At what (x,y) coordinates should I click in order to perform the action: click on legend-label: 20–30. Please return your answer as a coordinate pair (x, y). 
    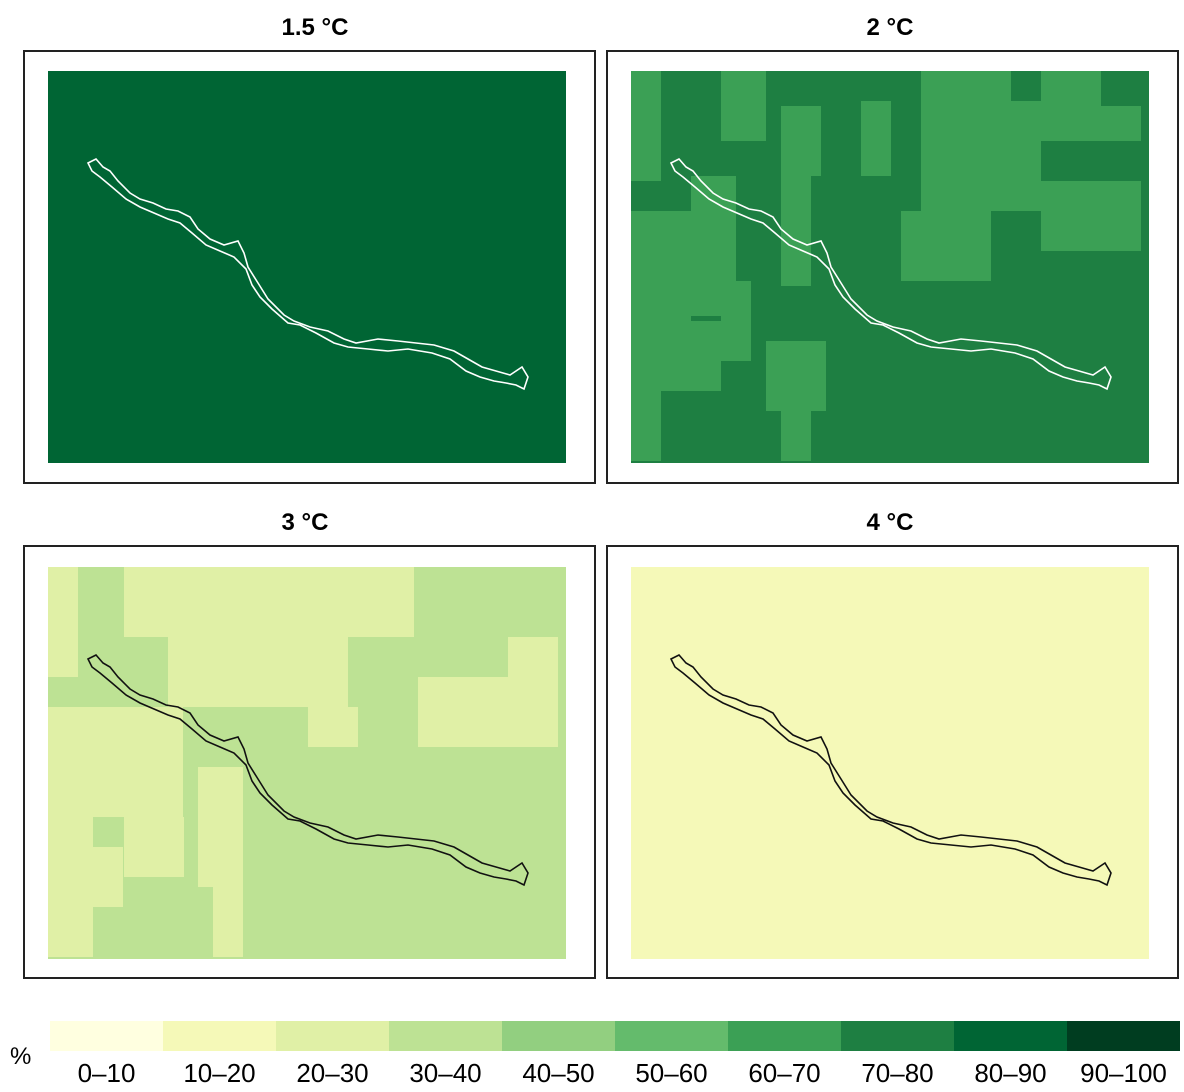
    Looking at the image, I should click on (332, 1073).